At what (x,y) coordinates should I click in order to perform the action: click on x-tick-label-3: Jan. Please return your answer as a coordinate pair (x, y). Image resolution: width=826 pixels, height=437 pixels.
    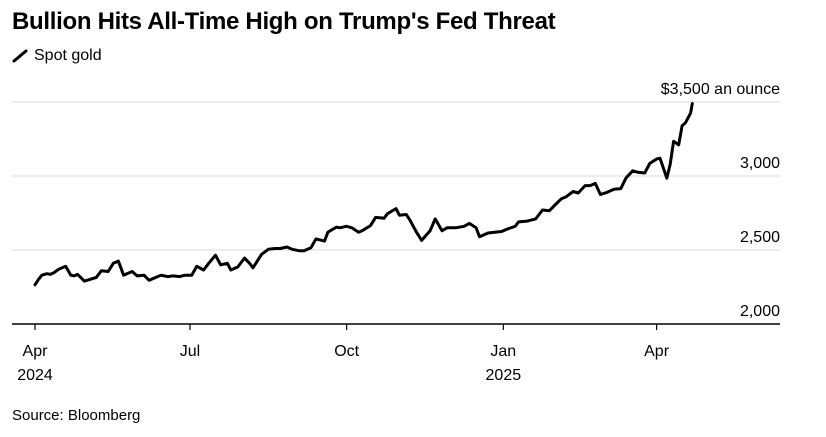
    Looking at the image, I should click on (503, 351).